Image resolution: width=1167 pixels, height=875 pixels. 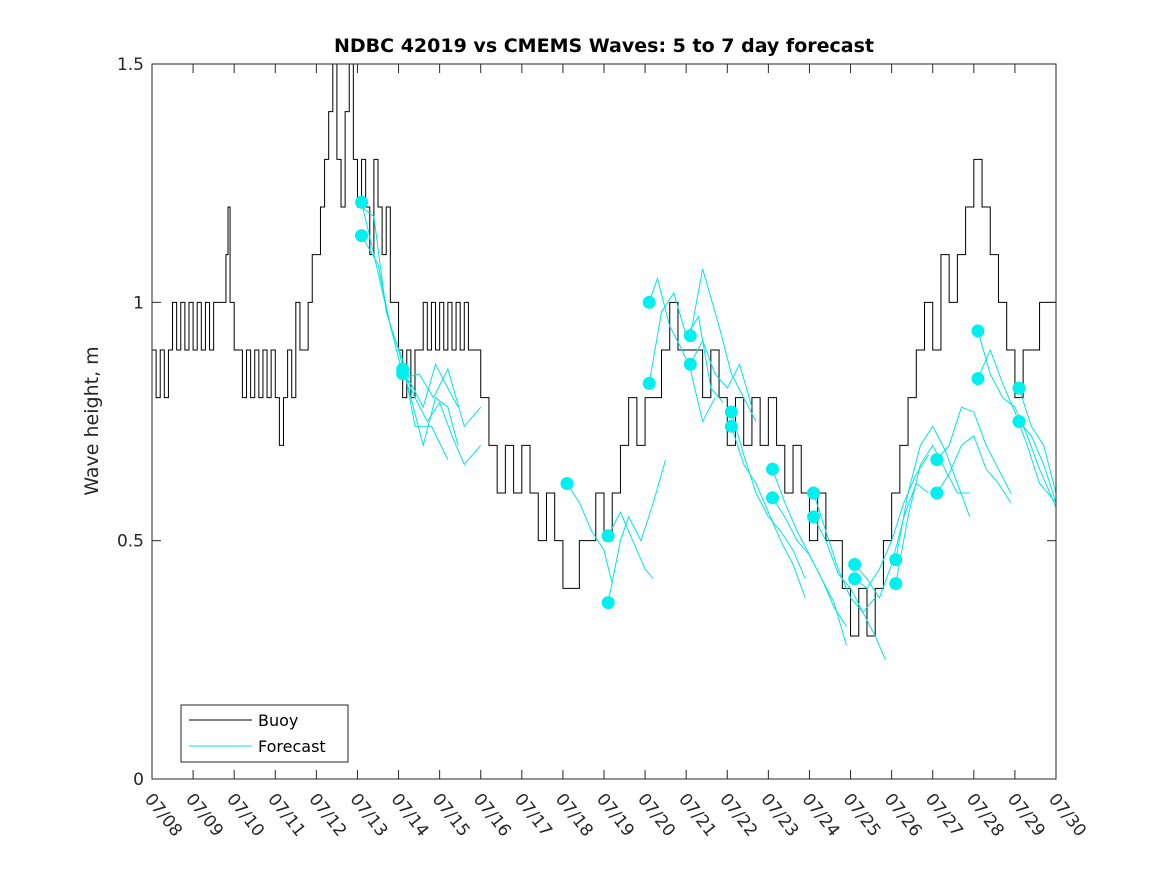 I want to click on legend-buoy-label: Buoy, so click(x=278, y=720).